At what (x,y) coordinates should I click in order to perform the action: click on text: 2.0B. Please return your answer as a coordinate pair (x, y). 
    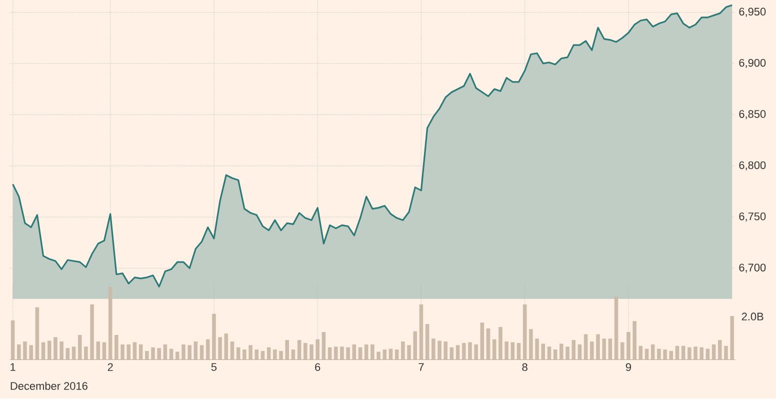
    Looking at the image, I should click on (753, 316).